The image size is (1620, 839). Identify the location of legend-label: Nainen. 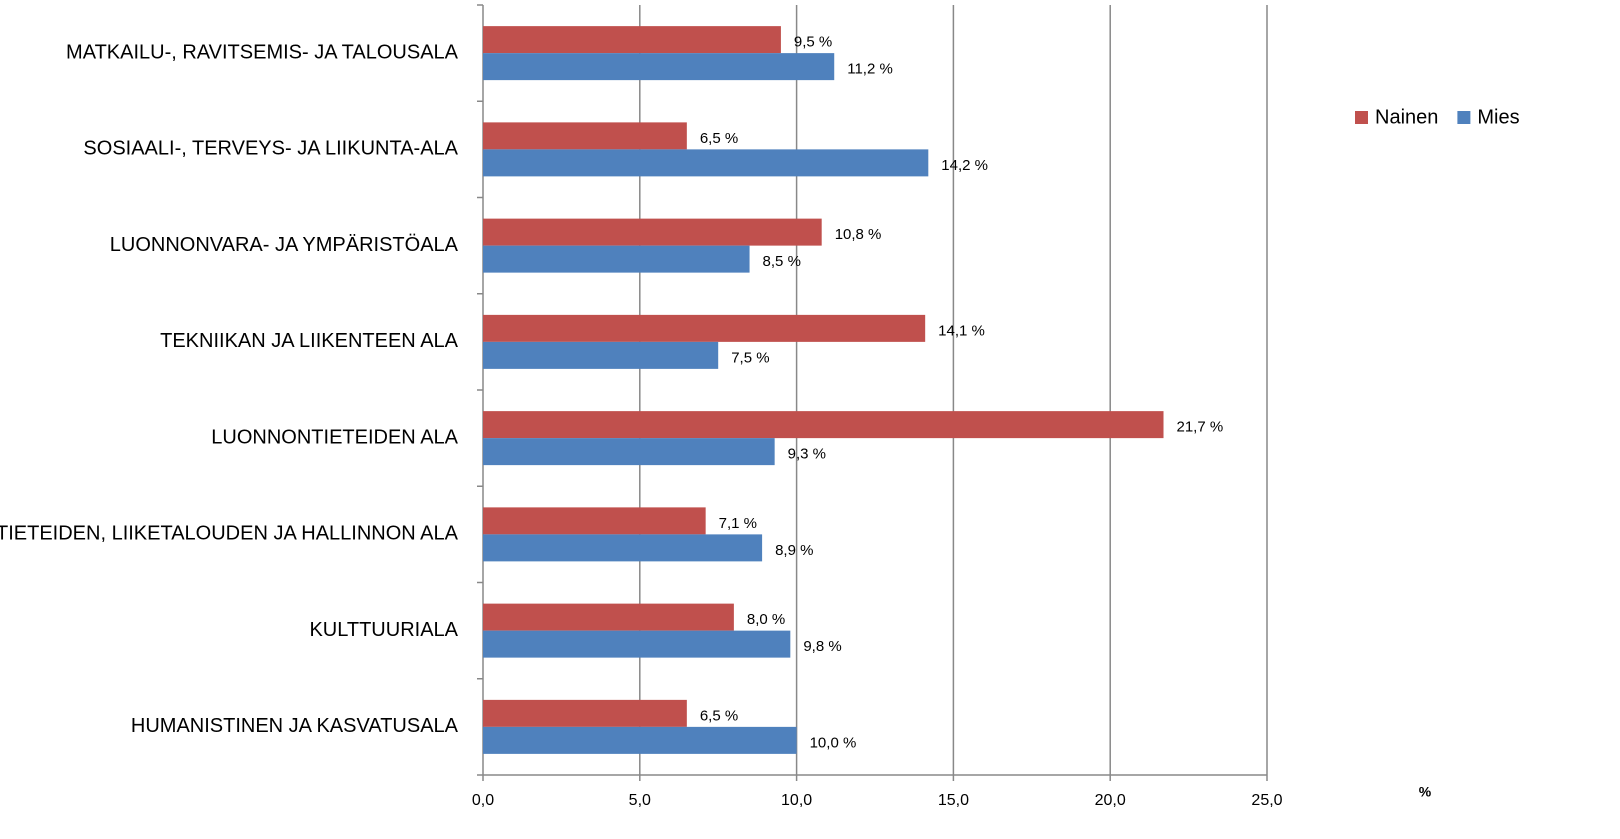
(1406, 117).